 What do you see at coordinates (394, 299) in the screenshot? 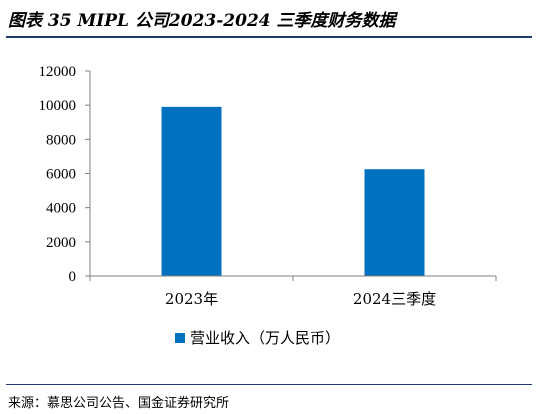
I see `x-tick-label: 2024三季度` at bounding box center [394, 299].